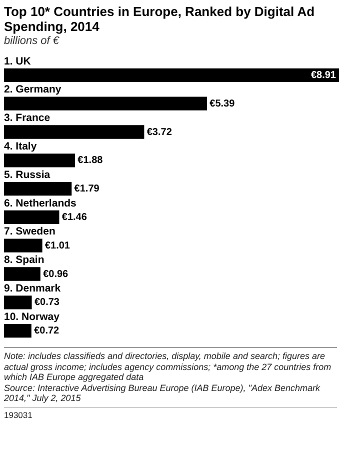 Image resolution: width=341 pixels, height=457 pixels. Describe the element at coordinates (75, 217) in the screenshot. I see `data-label: €1.46` at that location.